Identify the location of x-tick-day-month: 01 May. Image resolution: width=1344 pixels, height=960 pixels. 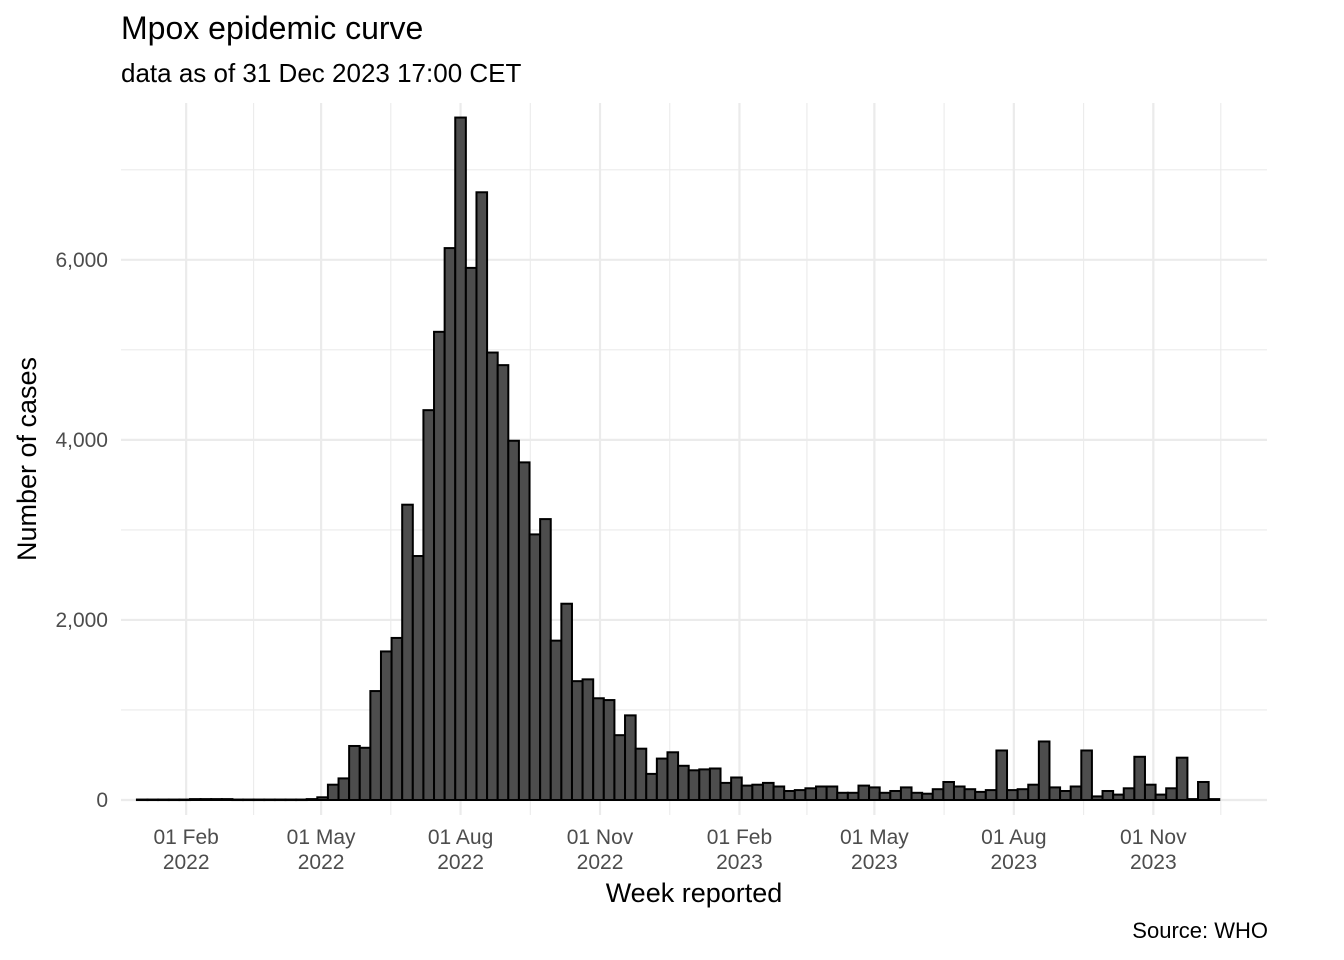
(874, 837).